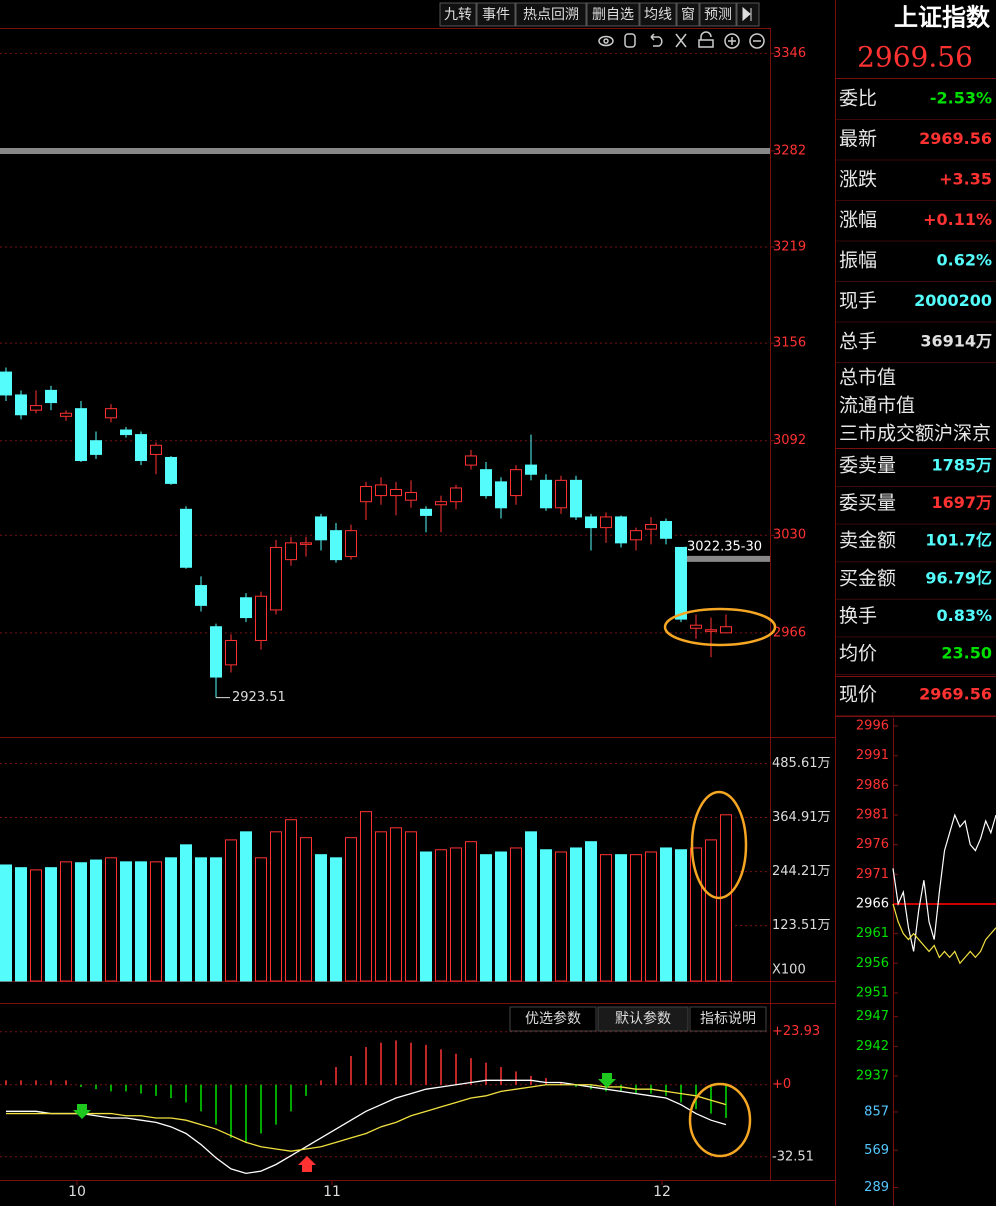  I want to click on icon-eye, so click(606, 41).